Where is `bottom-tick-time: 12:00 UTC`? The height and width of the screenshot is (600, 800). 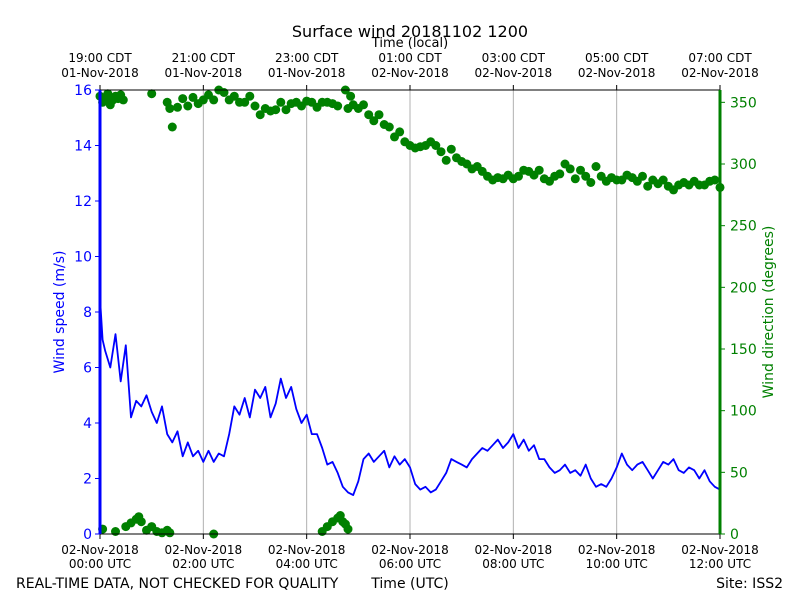 bottom-tick-time: 12:00 UTC is located at coordinates (720, 564).